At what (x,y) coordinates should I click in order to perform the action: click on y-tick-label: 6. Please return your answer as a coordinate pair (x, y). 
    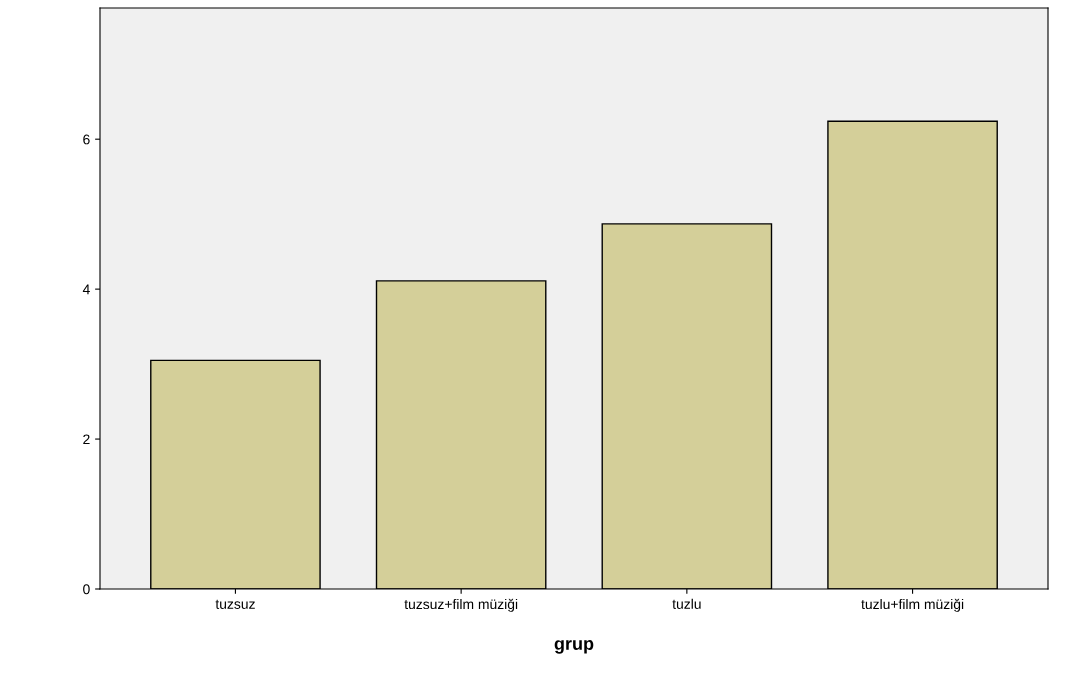
    Looking at the image, I should click on (86, 139).